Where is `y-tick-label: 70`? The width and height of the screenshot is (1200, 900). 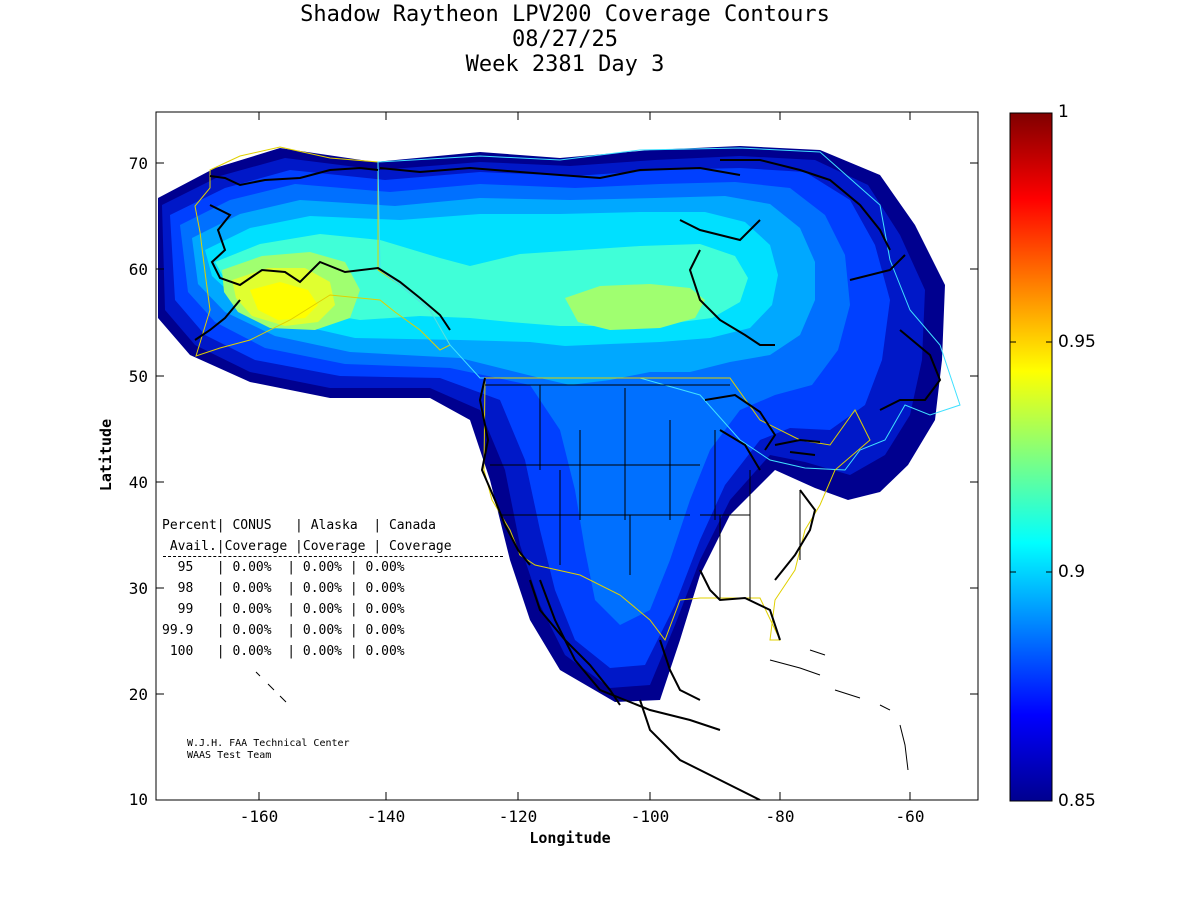
y-tick-label: 70 is located at coordinates (138, 163).